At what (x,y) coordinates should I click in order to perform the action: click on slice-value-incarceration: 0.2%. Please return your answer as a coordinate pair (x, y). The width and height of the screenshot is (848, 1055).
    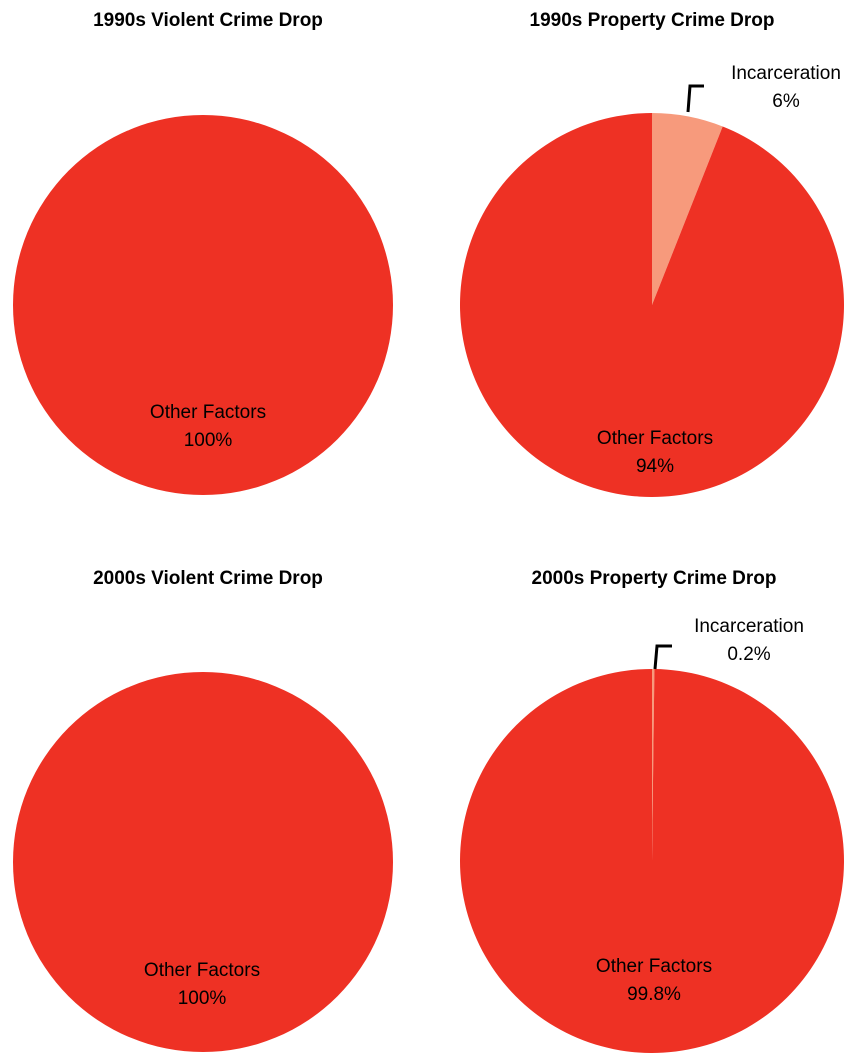
    Looking at the image, I should click on (748, 654).